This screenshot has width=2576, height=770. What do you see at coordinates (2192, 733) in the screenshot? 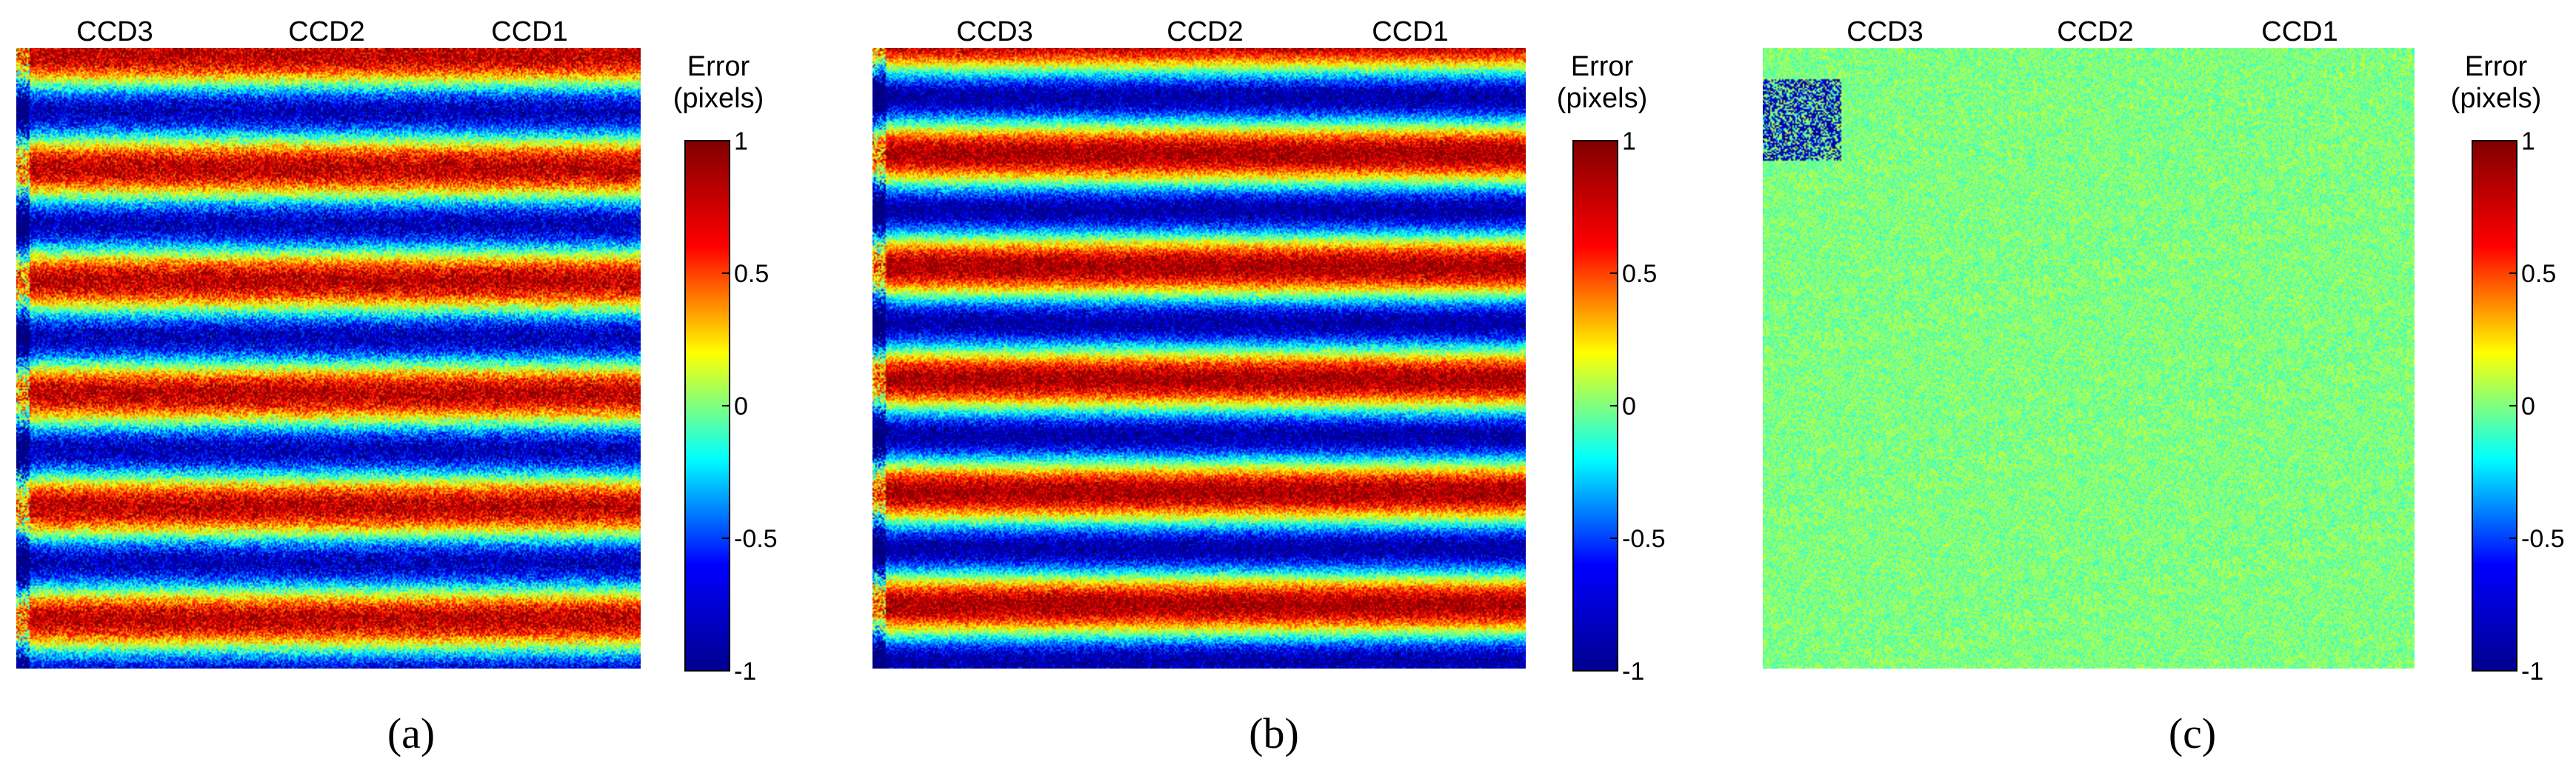
I see `panel-label: (c)` at bounding box center [2192, 733].